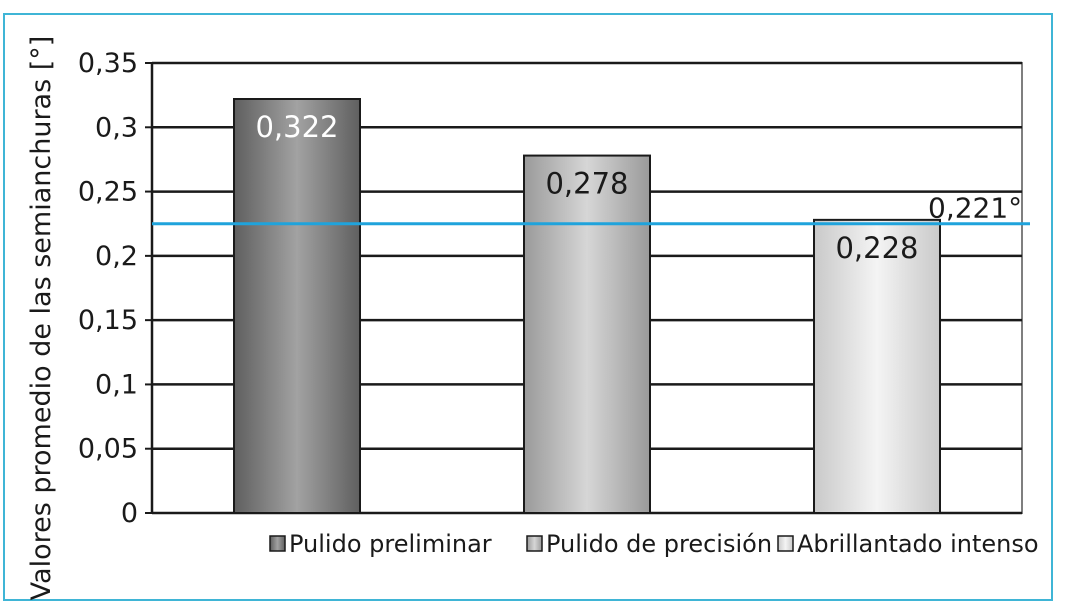 The height and width of the screenshot is (616, 1066). I want to click on y-axis-label: Valores promedio de las semianchuras [°], so click(41, 318).